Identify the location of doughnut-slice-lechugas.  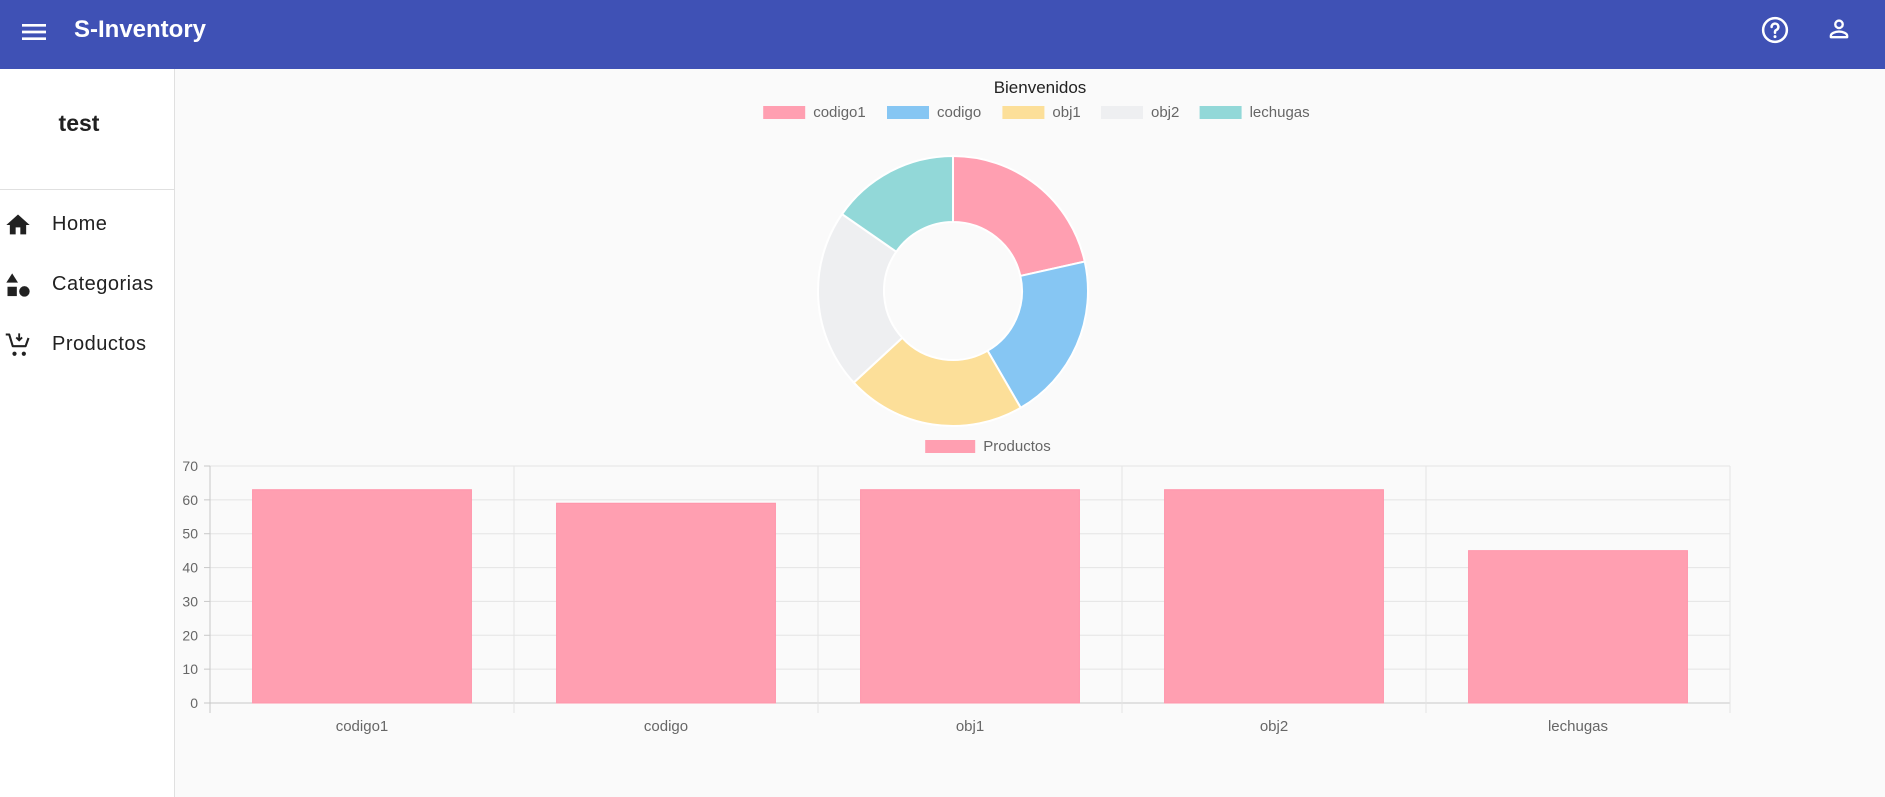
(897, 204).